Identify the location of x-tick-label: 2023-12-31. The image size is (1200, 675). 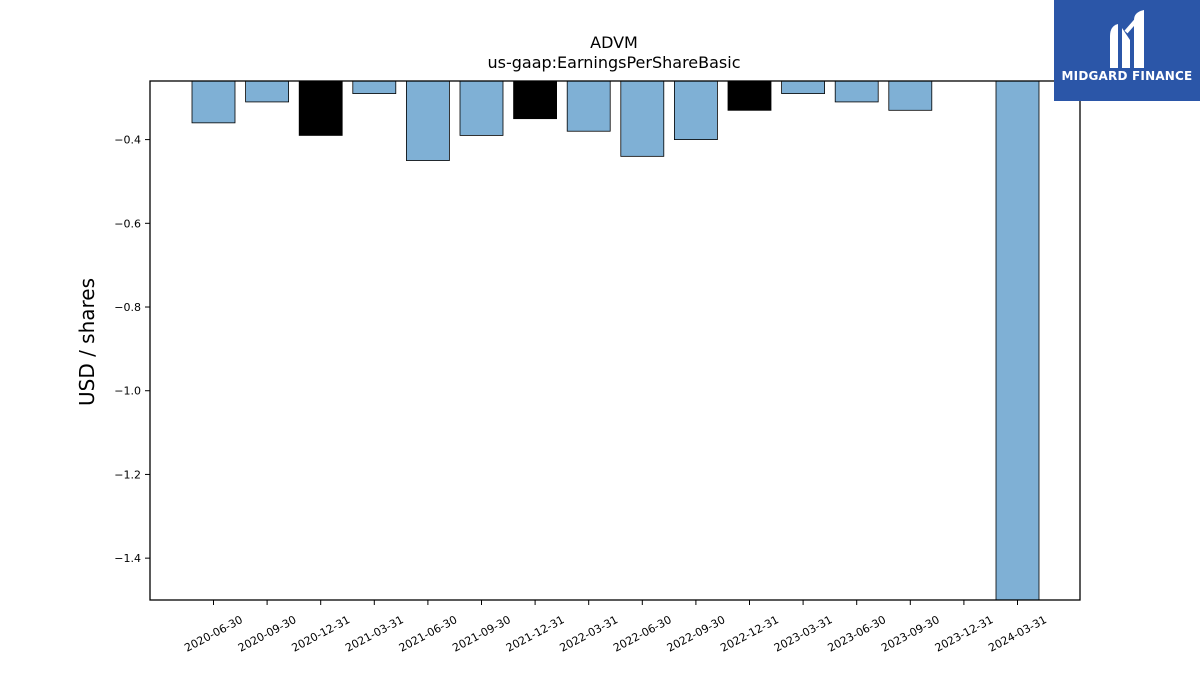
(964, 633).